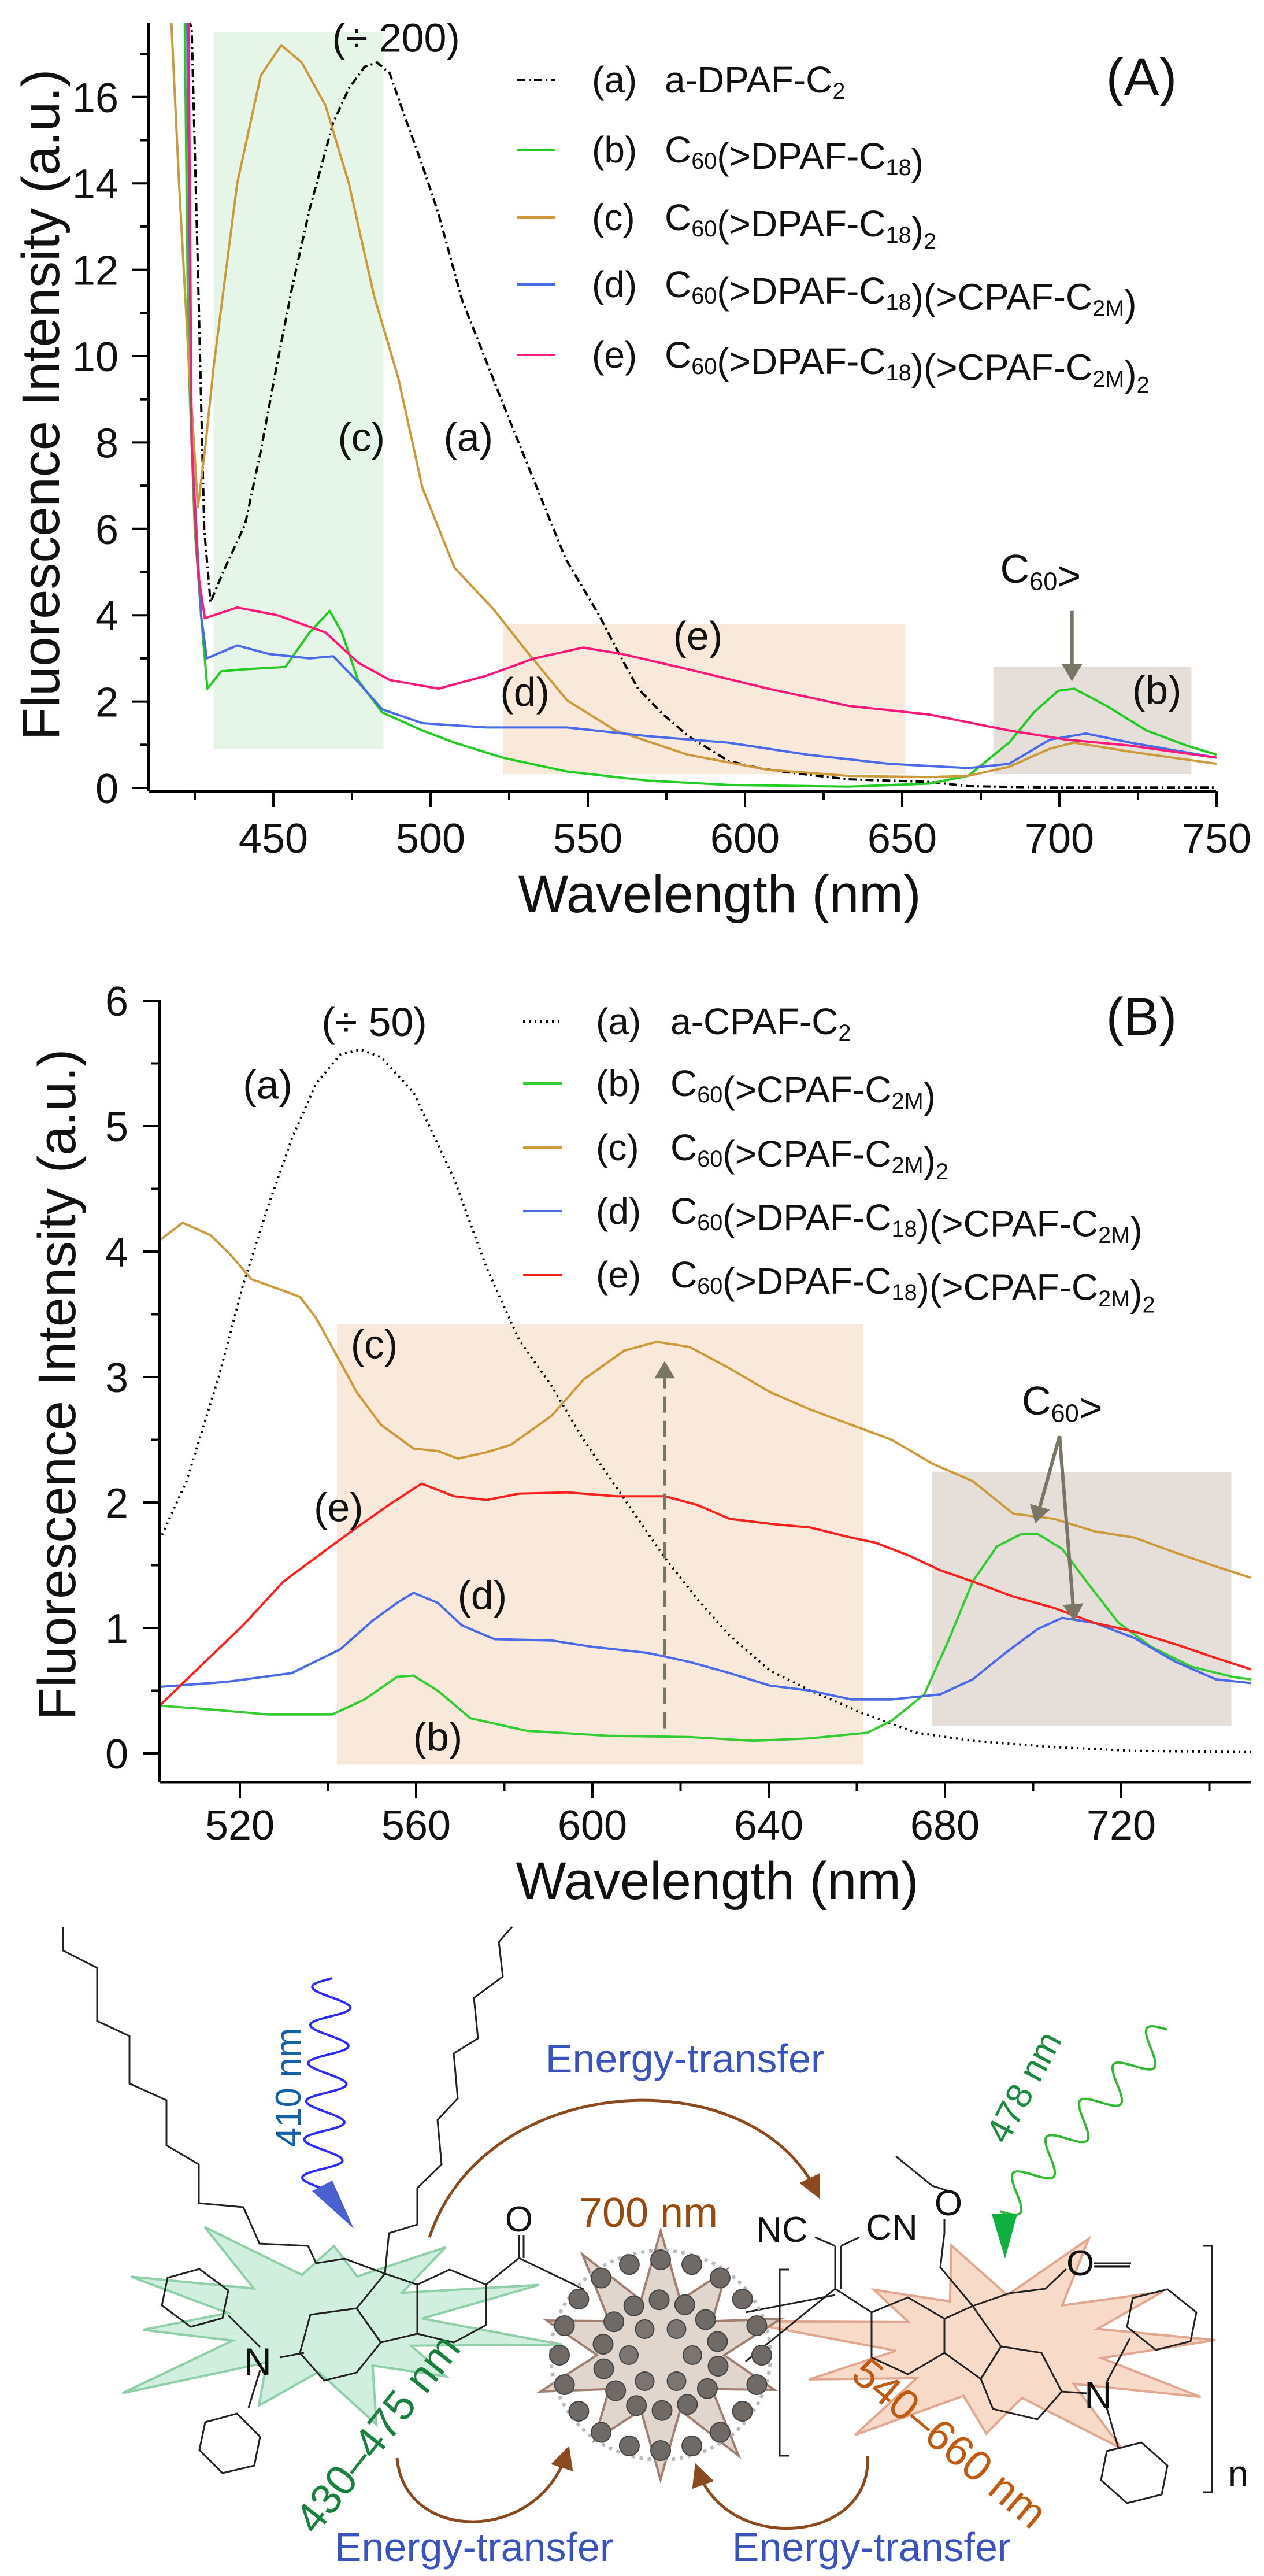  Describe the element at coordinates (1141, 77) in the screenshot. I see `panel-label: (A)` at that location.